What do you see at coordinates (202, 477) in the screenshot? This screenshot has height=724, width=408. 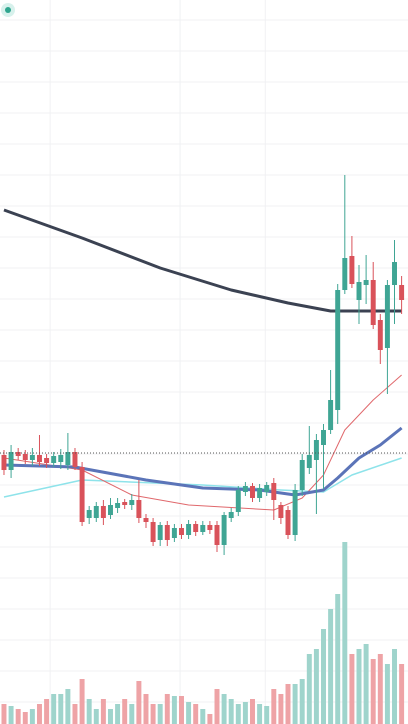 I see `moving-average-line` at bounding box center [202, 477].